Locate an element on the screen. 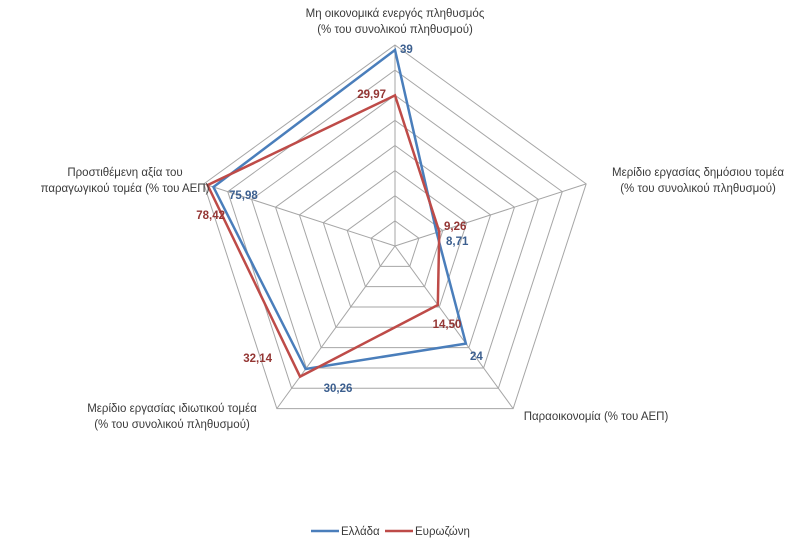  axis-label-line: Παραοικονομία (% του ΑΕΠ) is located at coordinates (596, 417).